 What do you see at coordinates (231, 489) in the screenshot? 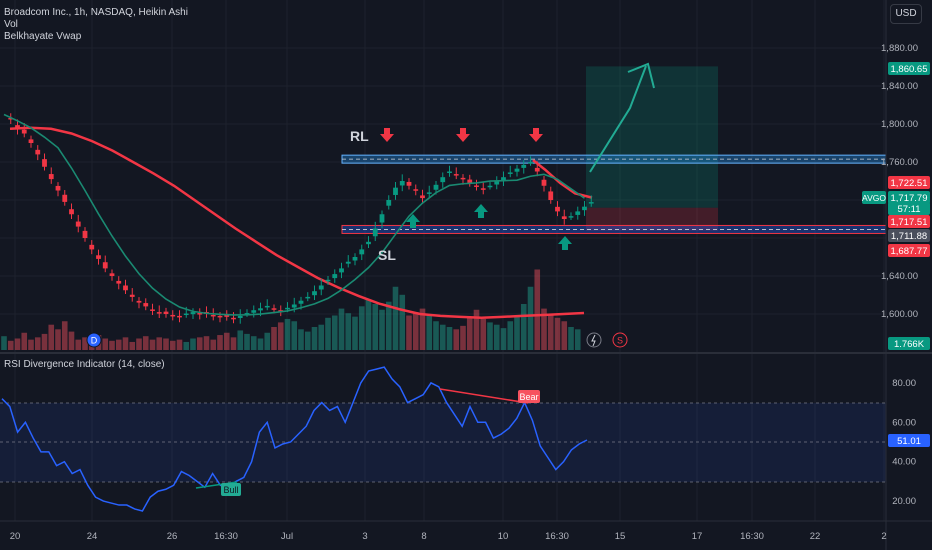
I see `bull-label: Bull` at bounding box center [231, 489].